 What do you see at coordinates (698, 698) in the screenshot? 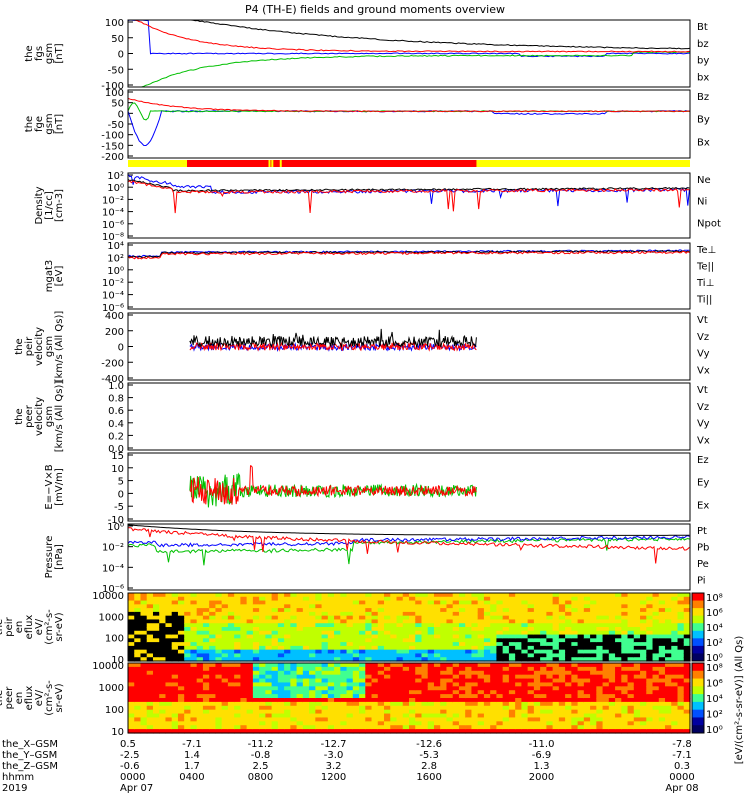
I see `colorbar-frame` at bounding box center [698, 698].